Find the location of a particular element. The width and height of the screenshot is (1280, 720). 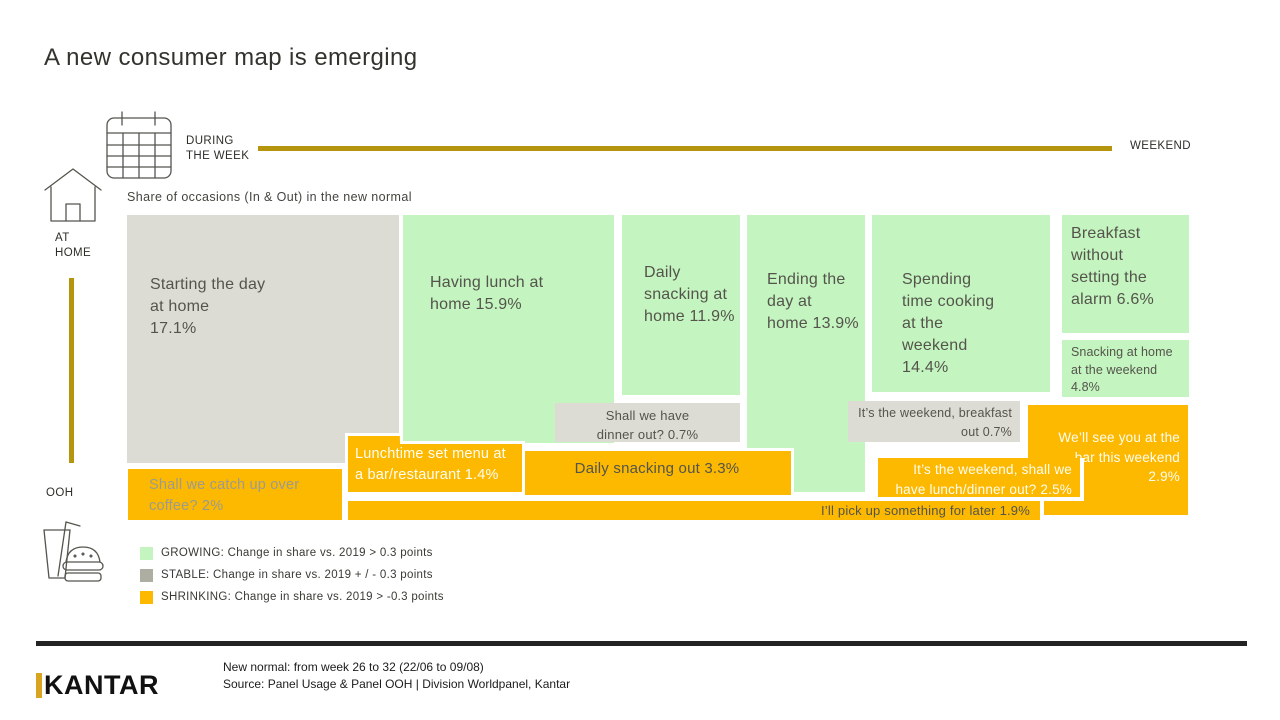

calendar-icon is located at coordinates (140, 148).